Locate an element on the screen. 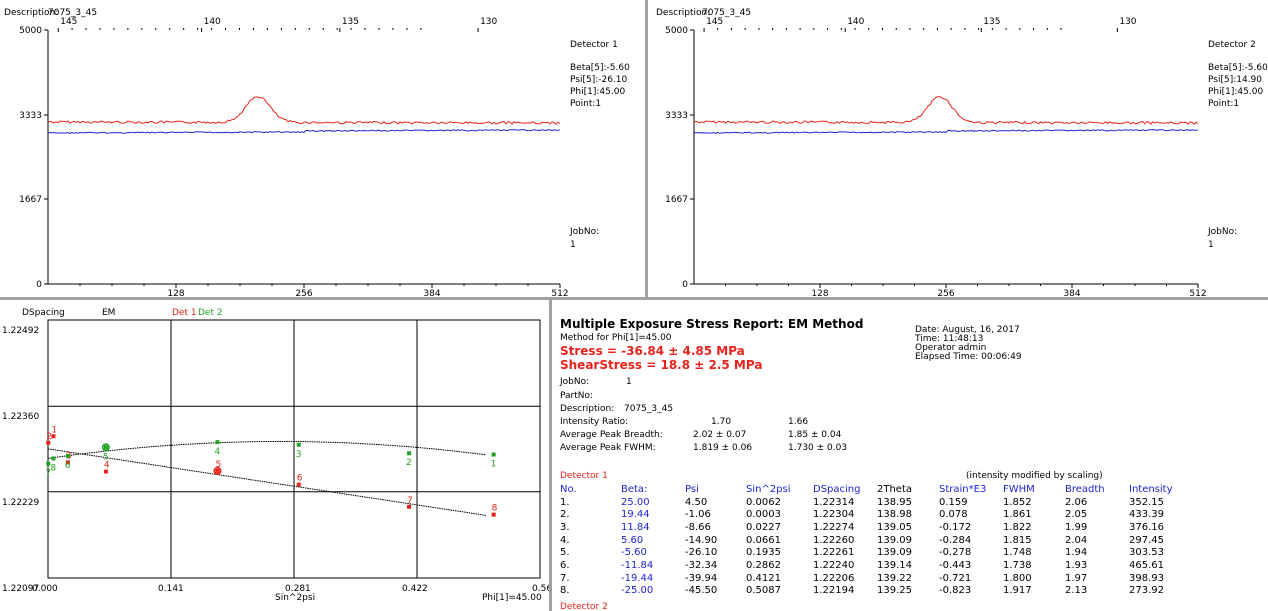 The image size is (1268, 611). vertical-splitter-bottom is located at coordinates (550, 455).